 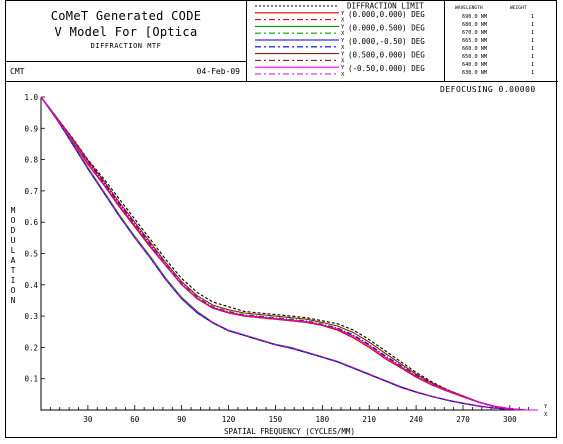 What do you see at coordinates (546, 407) in the screenshot?
I see `x-axis-end-tag: Y` at bounding box center [546, 407].